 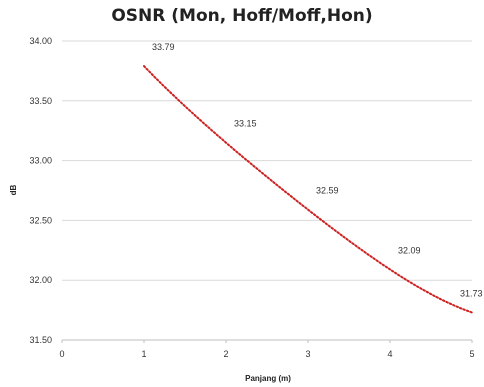 I want to click on x-tick-label: 0, so click(x=61, y=354).